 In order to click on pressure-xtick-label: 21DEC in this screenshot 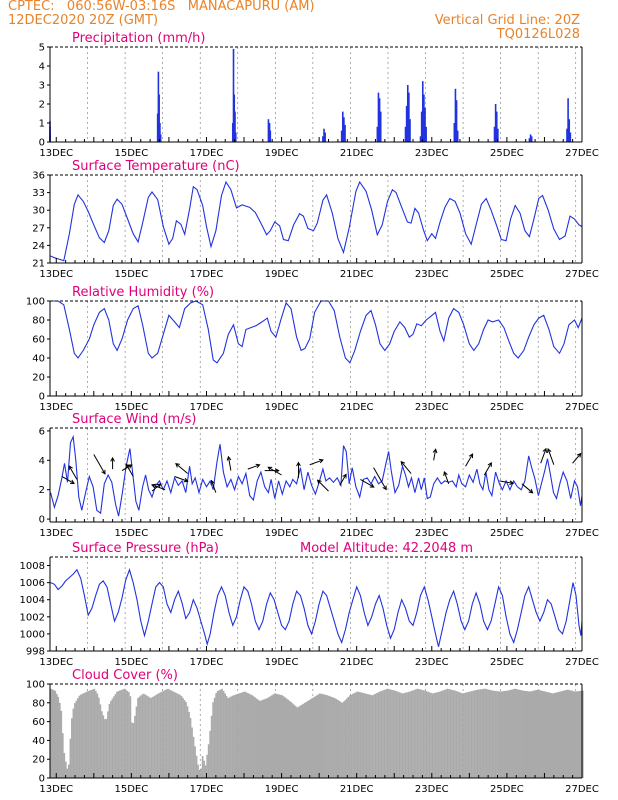, I will do `click(357, 662)`.